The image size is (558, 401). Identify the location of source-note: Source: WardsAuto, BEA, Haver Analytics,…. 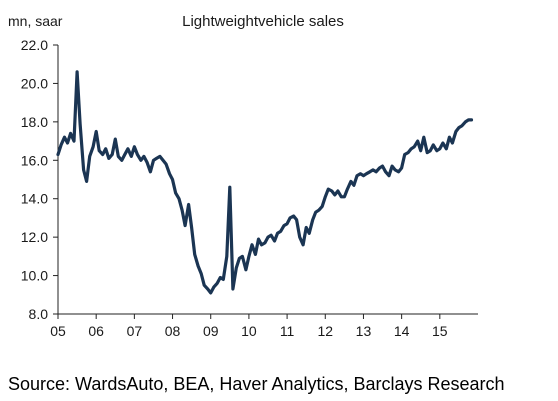
(256, 384).